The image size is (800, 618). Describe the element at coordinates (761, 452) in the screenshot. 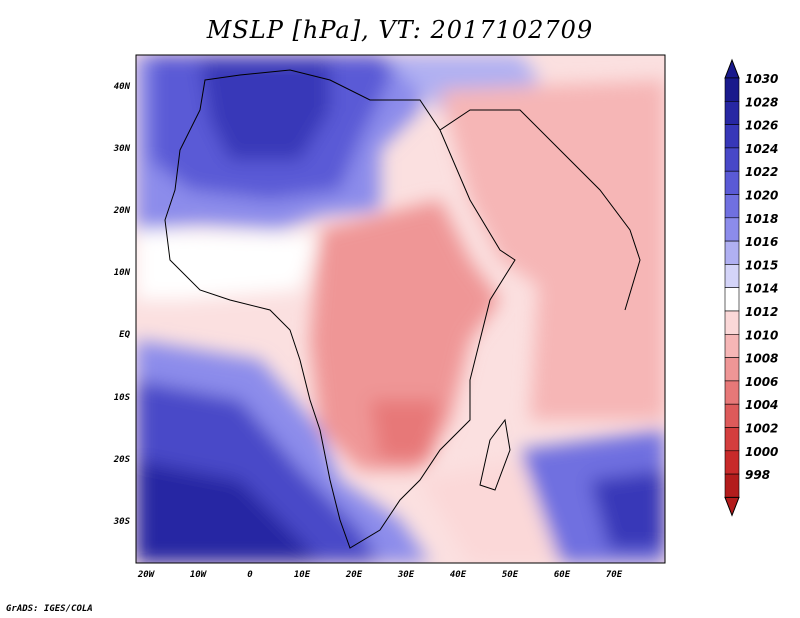

I see `colorbar-label: 1000` at that location.